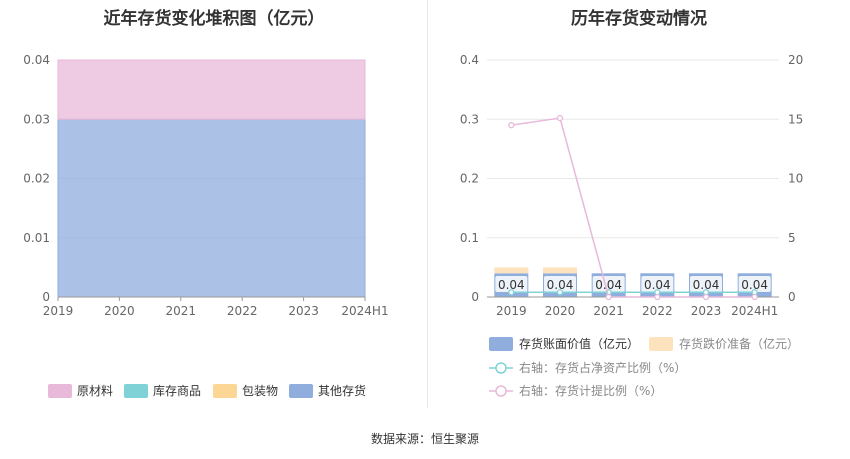 This screenshot has width=850, height=459. I want to click on legend-label: 其他存货, so click(342, 390).